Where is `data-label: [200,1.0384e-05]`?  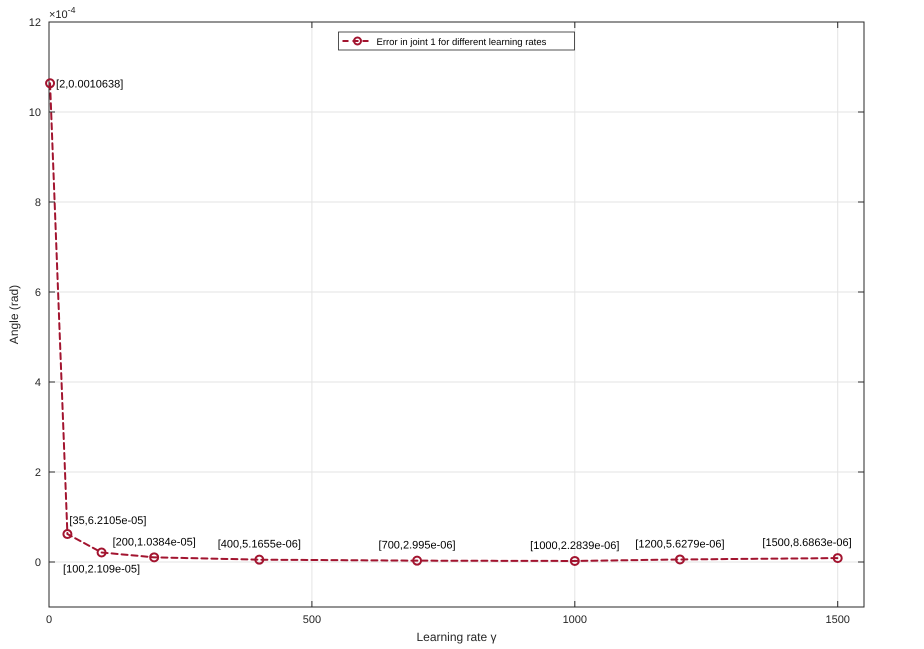 data-label: [200,1.0384e-05] is located at coordinates (154, 542).